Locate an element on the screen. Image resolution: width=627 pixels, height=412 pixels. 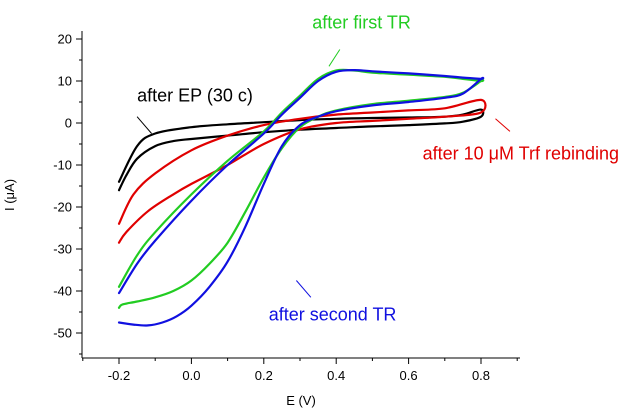
x-axis-label: E (V) is located at coordinates (301, 400).